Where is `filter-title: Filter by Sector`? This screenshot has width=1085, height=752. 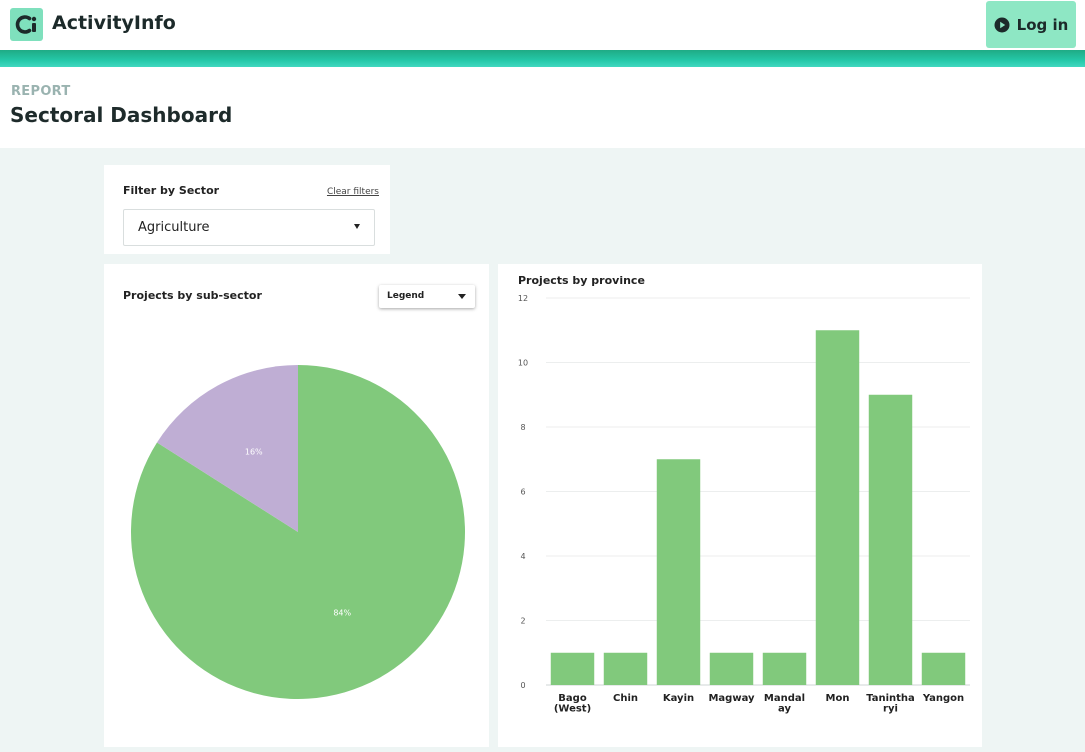 filter-title: Filter by Sector is located at coordinates (171, 190).